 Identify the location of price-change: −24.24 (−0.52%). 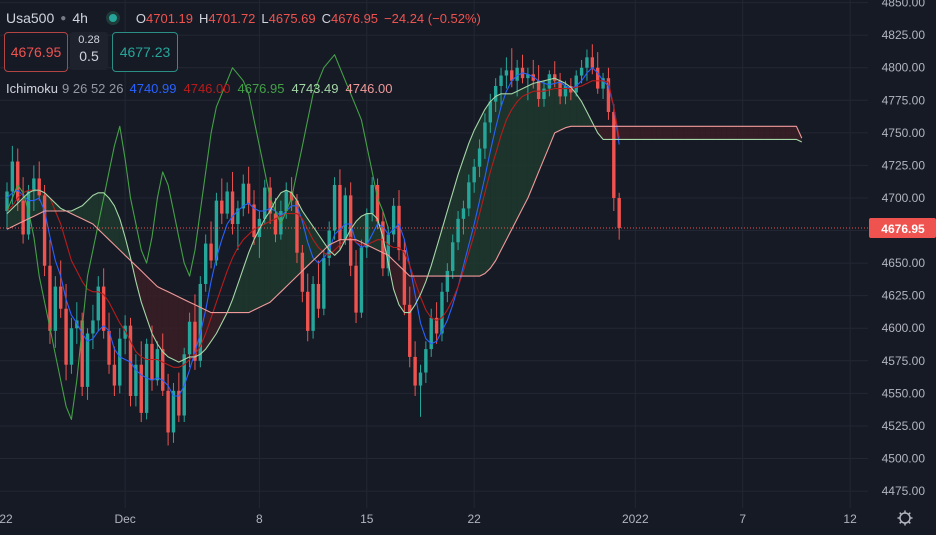
(432, 18).